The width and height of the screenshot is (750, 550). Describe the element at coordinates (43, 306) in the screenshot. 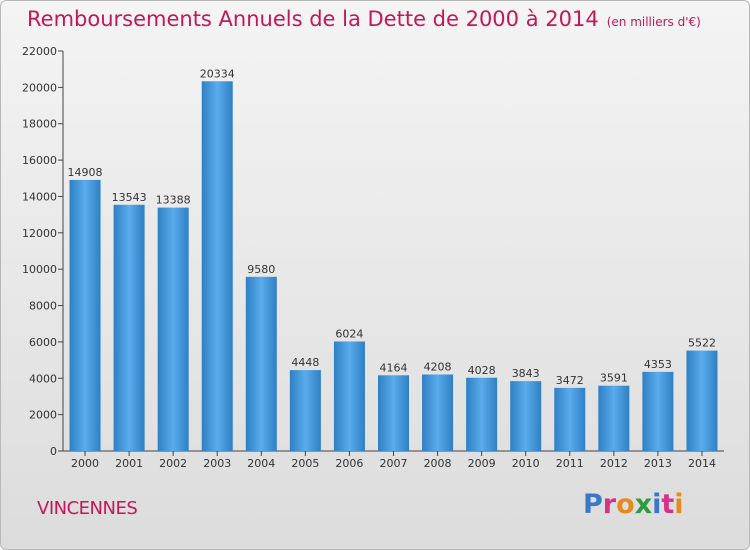

I see `y-tick-label: 8000` at that location.